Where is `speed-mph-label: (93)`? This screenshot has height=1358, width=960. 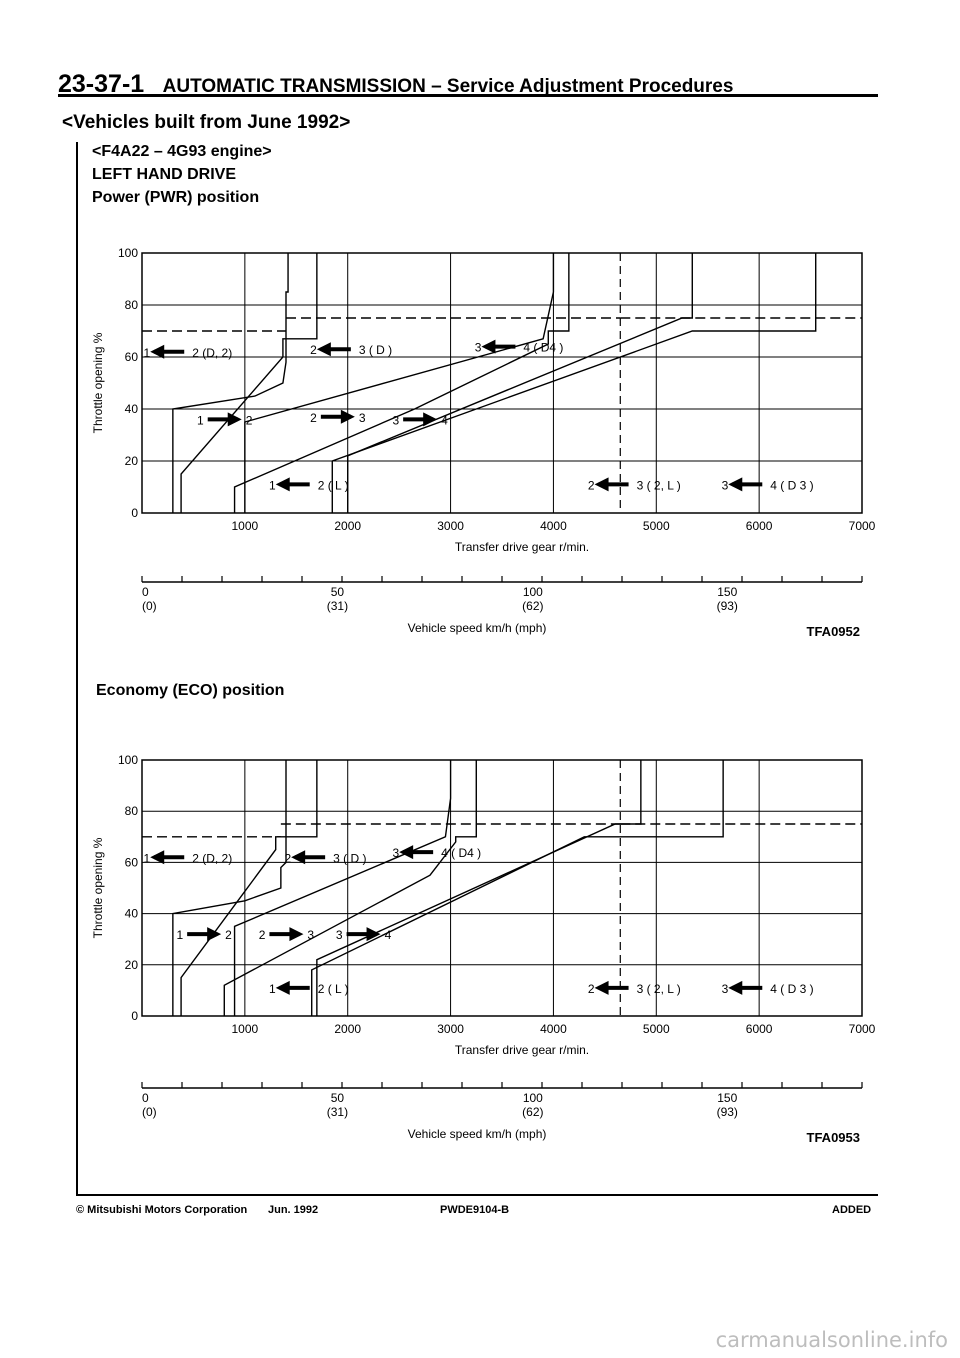
speed-mph-label: (93) is located at coordinates (727, 606).